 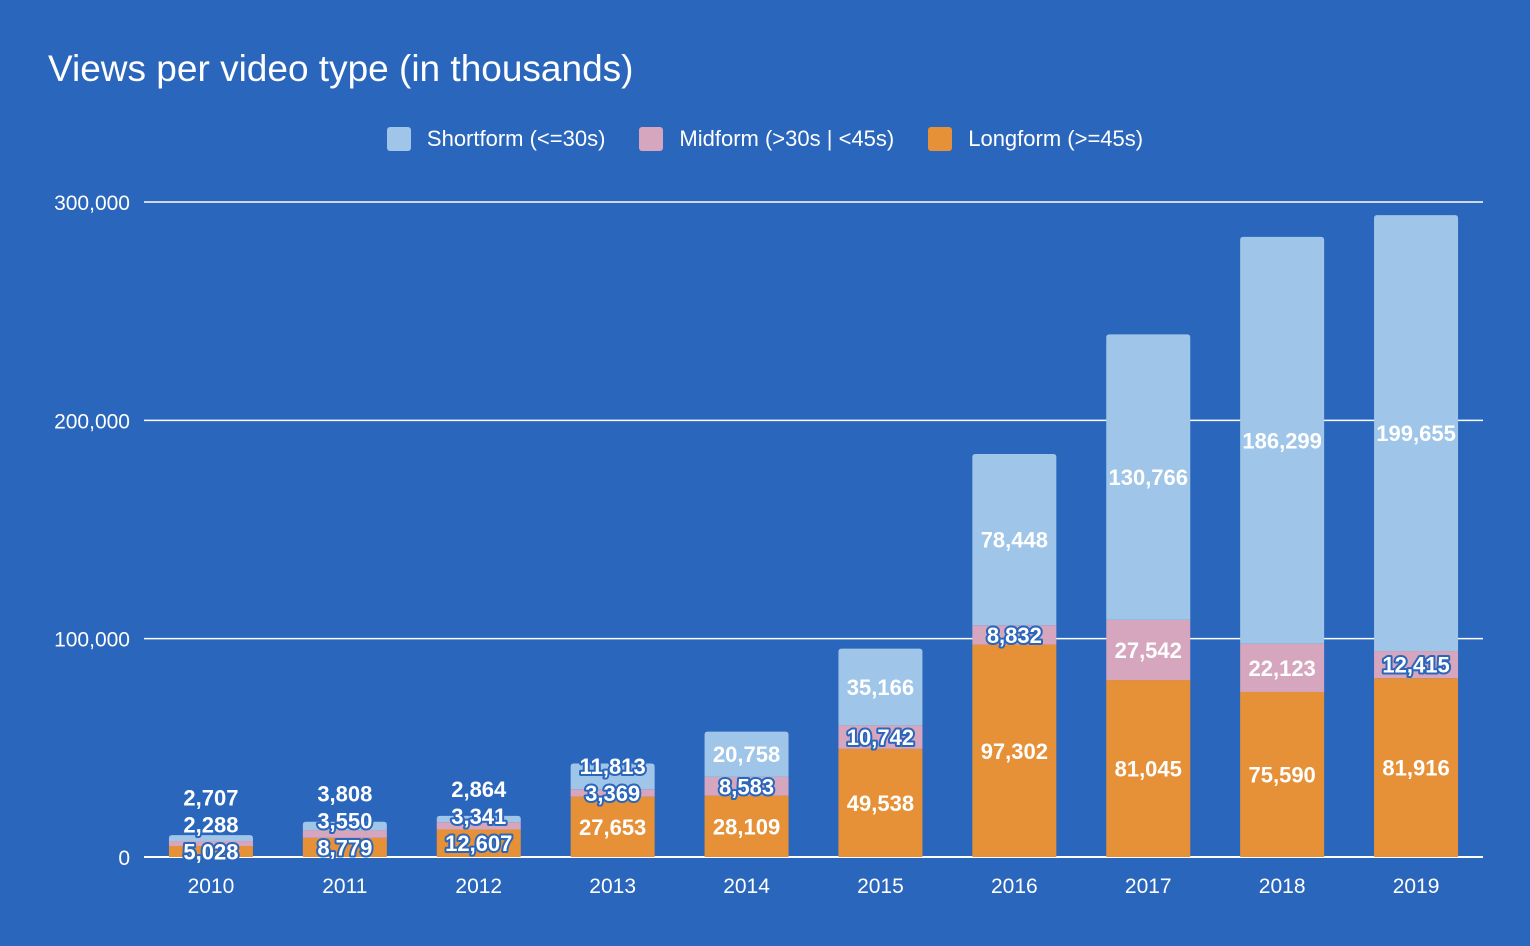 I want to click on data-label-2017-0: 81,045, so click(x=1148, y=769).